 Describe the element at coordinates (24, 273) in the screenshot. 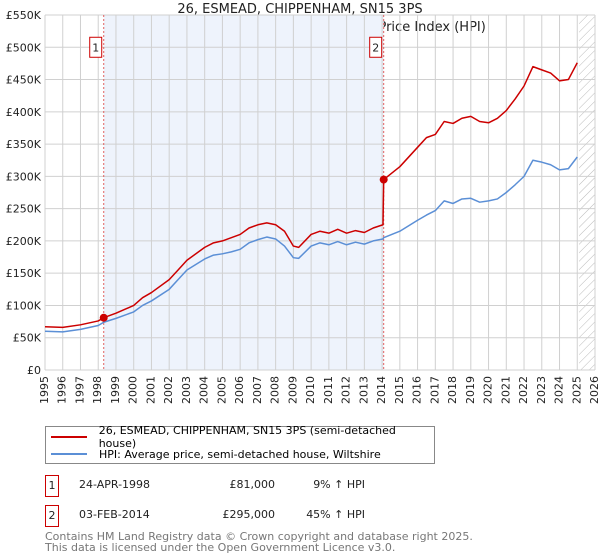

I see `y-tick-label: £150K` at that location.